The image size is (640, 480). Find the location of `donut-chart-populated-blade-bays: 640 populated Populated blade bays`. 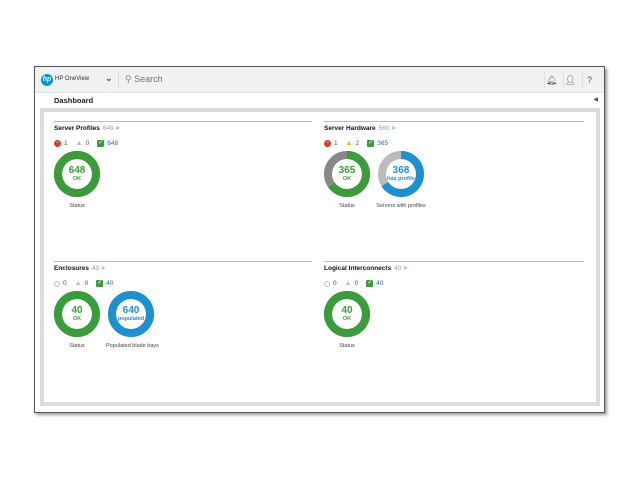

donut-chart-populated-blade-bays: 640 populated Populated blade bays is located at coordinates (132, 319).